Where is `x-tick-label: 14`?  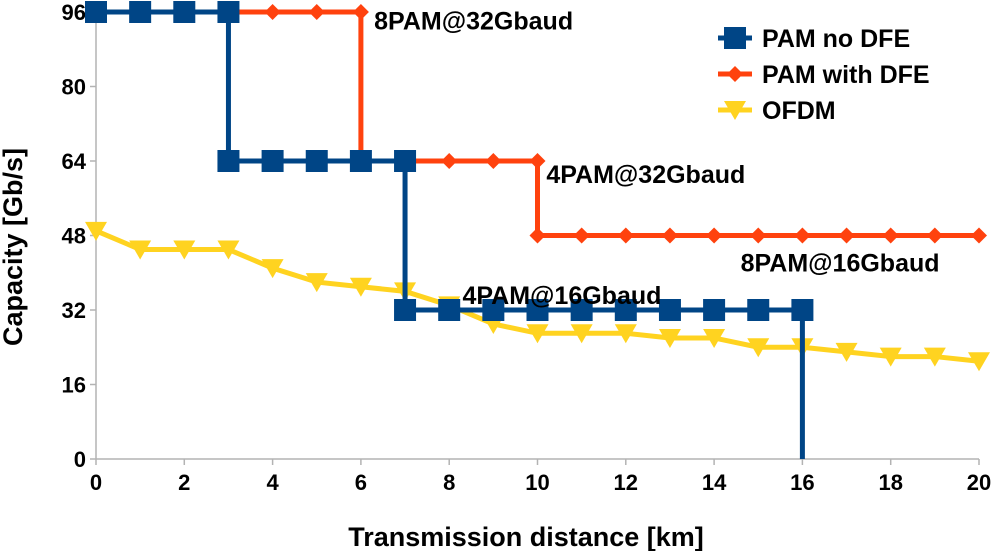 x-tick-label: 14 is located at coordinates (714, 482).